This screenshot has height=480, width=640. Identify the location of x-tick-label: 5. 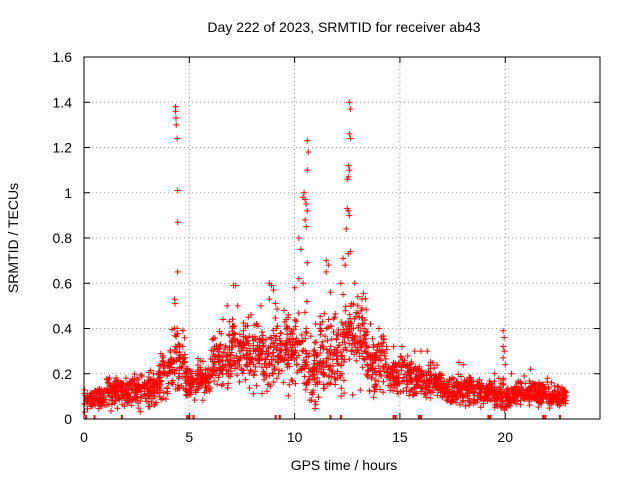
(189, 437).